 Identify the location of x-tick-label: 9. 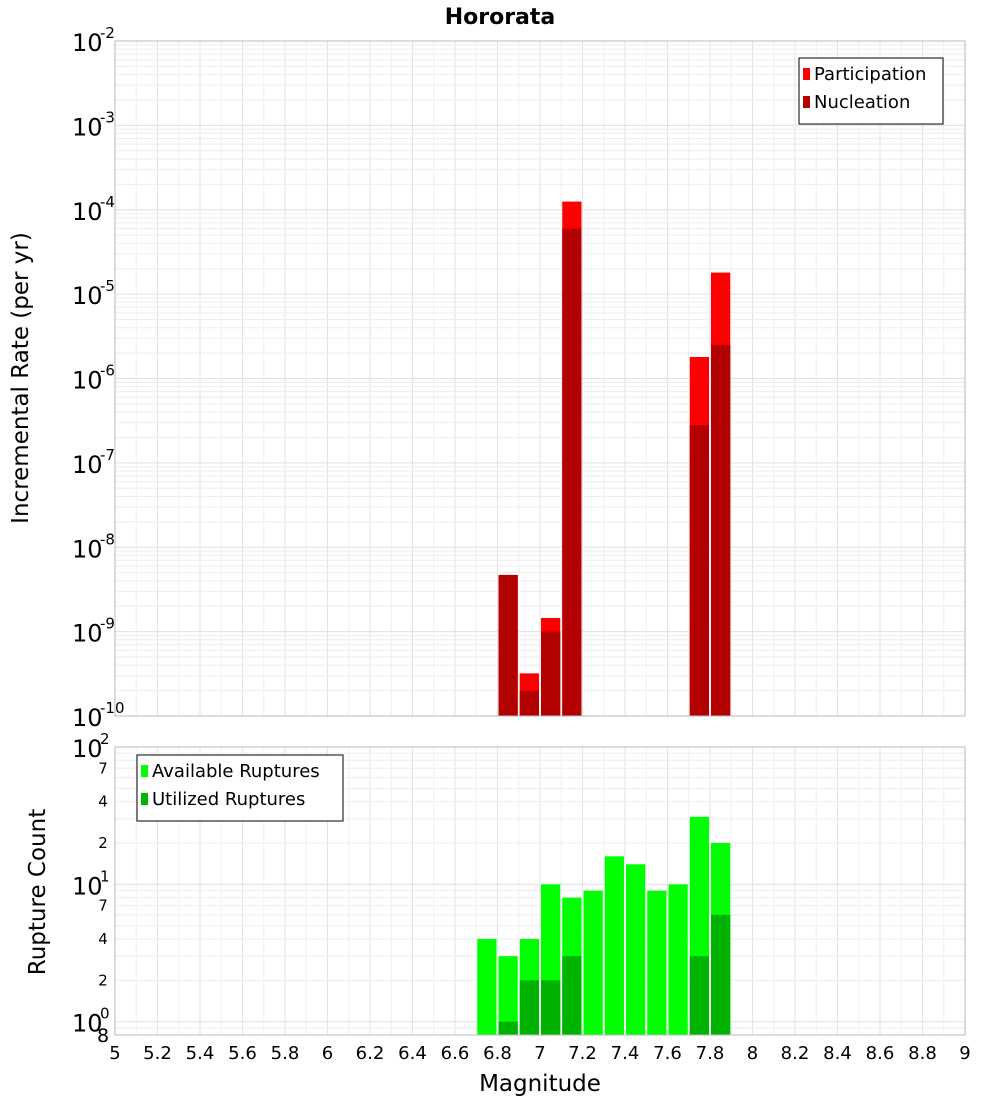
(964, 1053).